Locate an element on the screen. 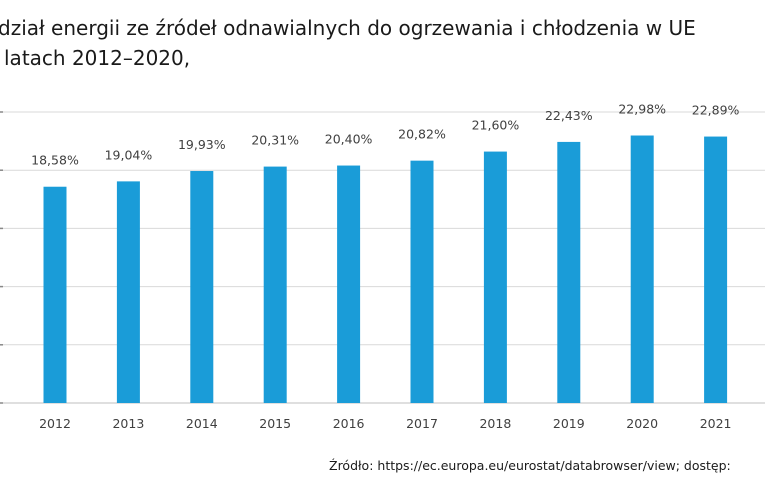 The height and width of the screenshot is (496, 765). data-label-2014: 19,93% is located at coordinates (202, 144).